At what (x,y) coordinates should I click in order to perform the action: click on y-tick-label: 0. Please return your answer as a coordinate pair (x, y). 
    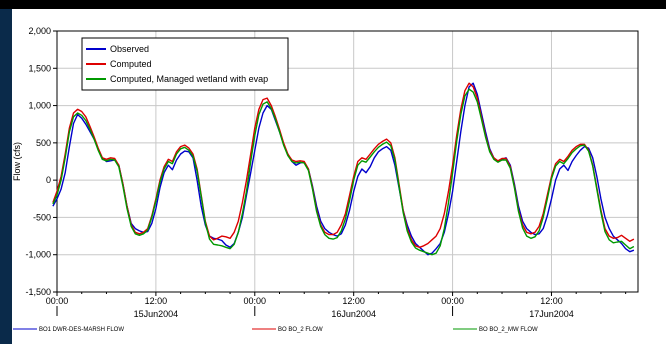
    Looking at the image, I should click on (48, 180).